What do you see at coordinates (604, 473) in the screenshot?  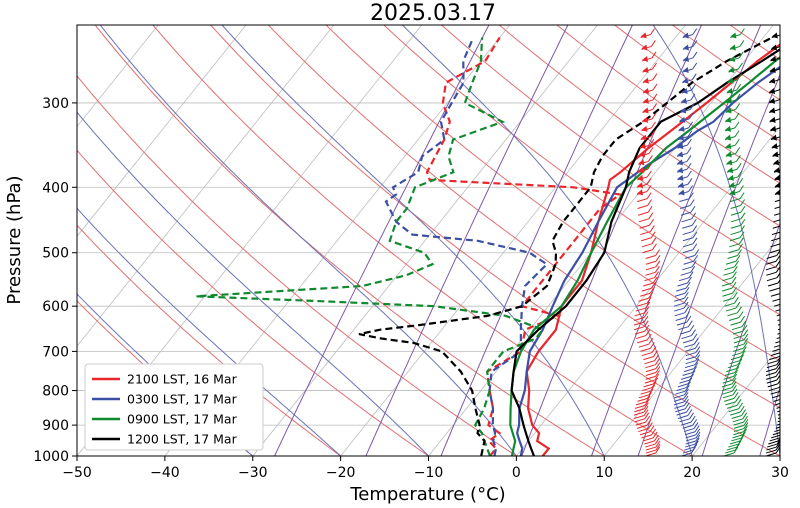 I see `x-tick-label: 10` at bounding box center [604, 473].